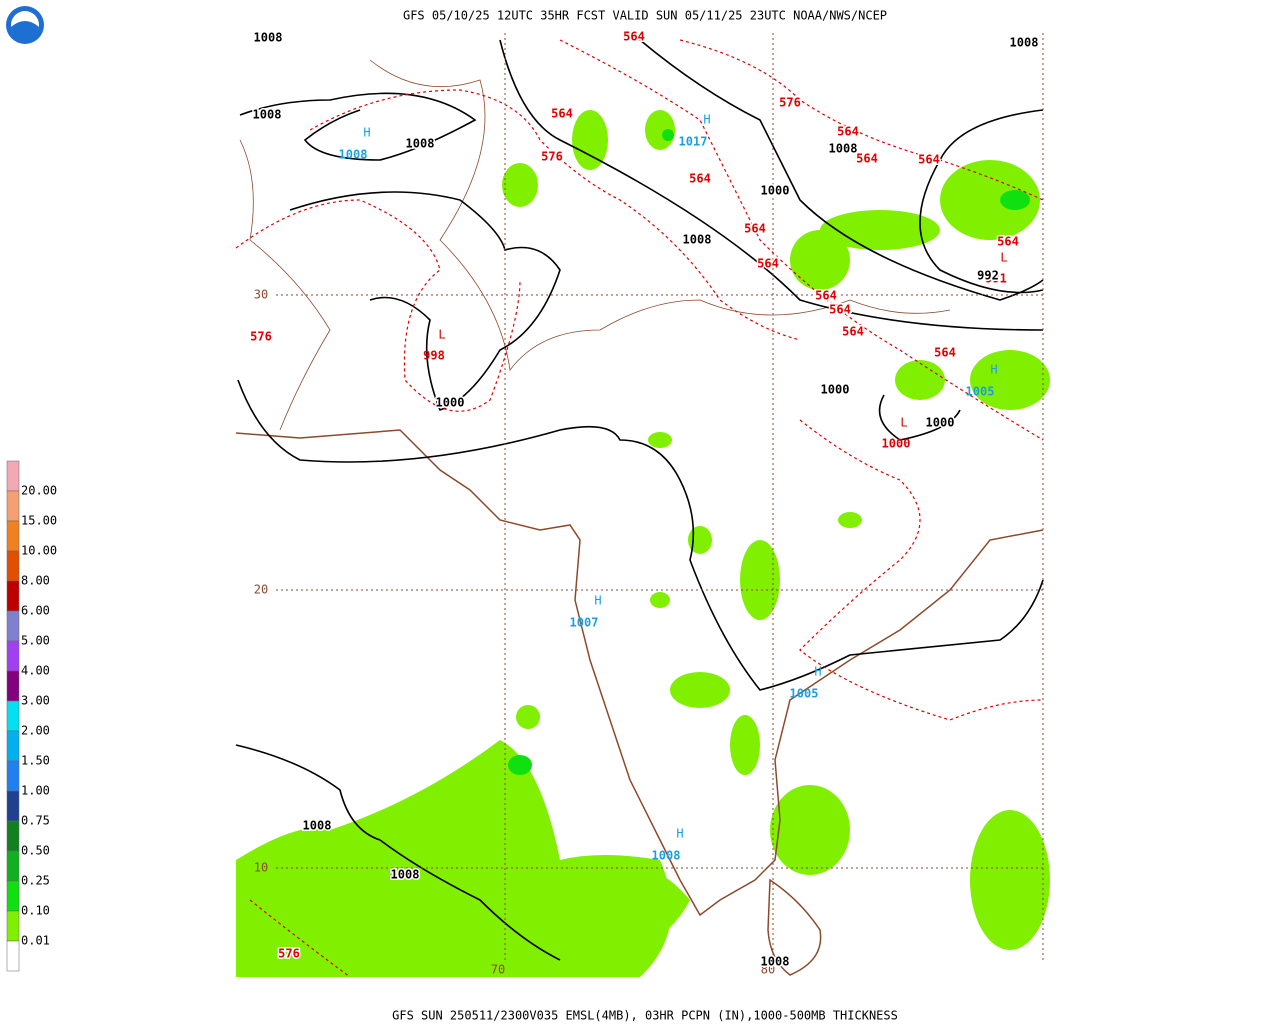  What do you see at coordinates (35, 791) in the screenshot?
I see `legend-label: 1.00` at bounding box center [35, 791].